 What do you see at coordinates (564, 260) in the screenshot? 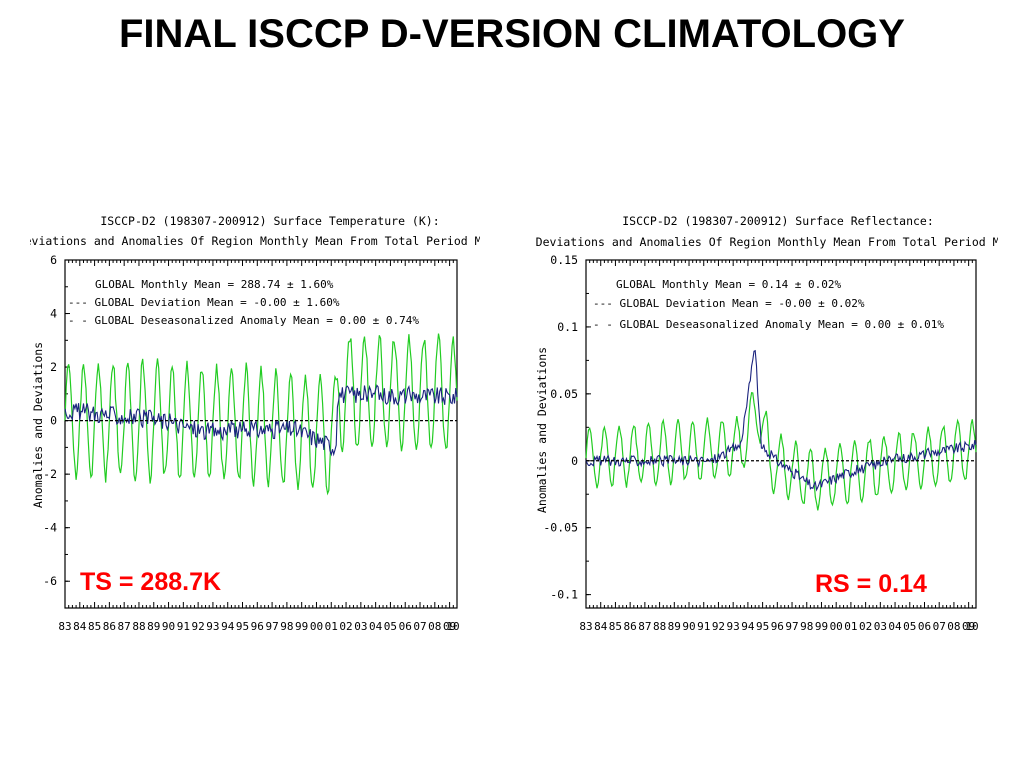
I see `y-tick-label: 0.15` at bounding box center [564, 260].